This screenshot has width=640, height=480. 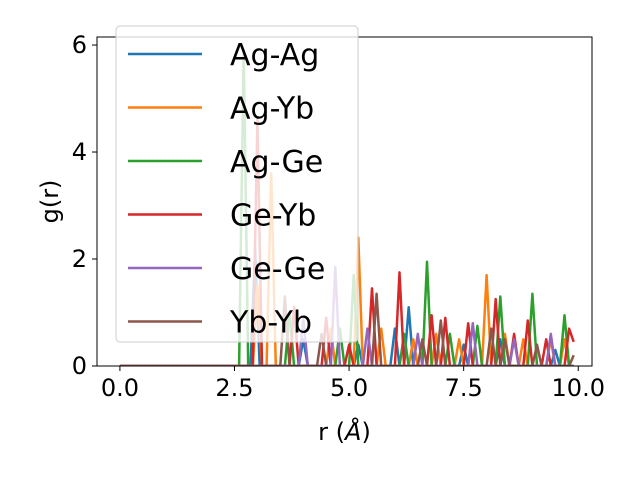 I want to click on x-axis-label-unit: Å, so click(x=352, y=431).